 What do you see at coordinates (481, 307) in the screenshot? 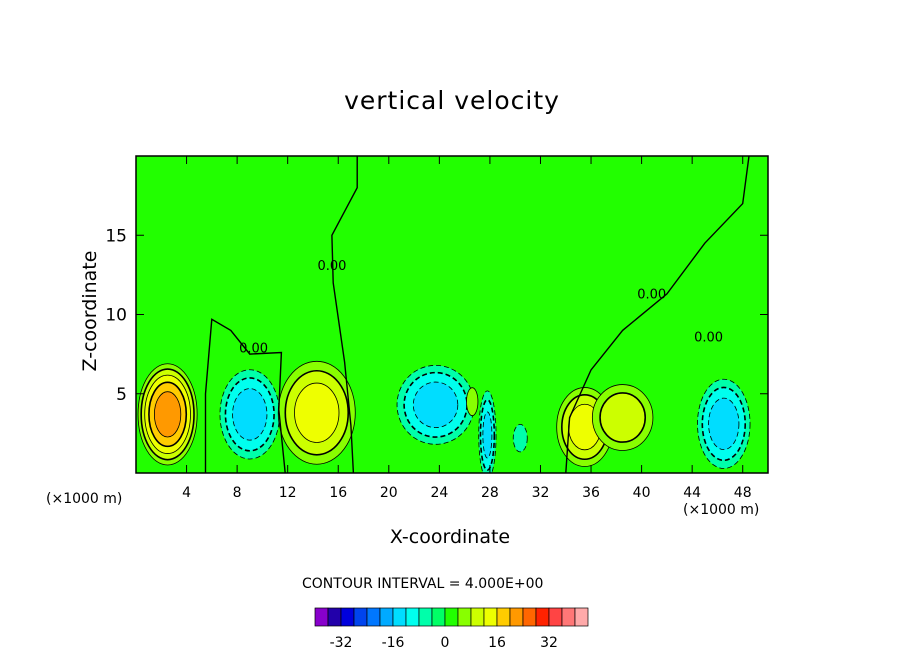
I see `zero-contour-labels: 0.00 0.00 0.00 0.00` at bounding box center [481, 307].